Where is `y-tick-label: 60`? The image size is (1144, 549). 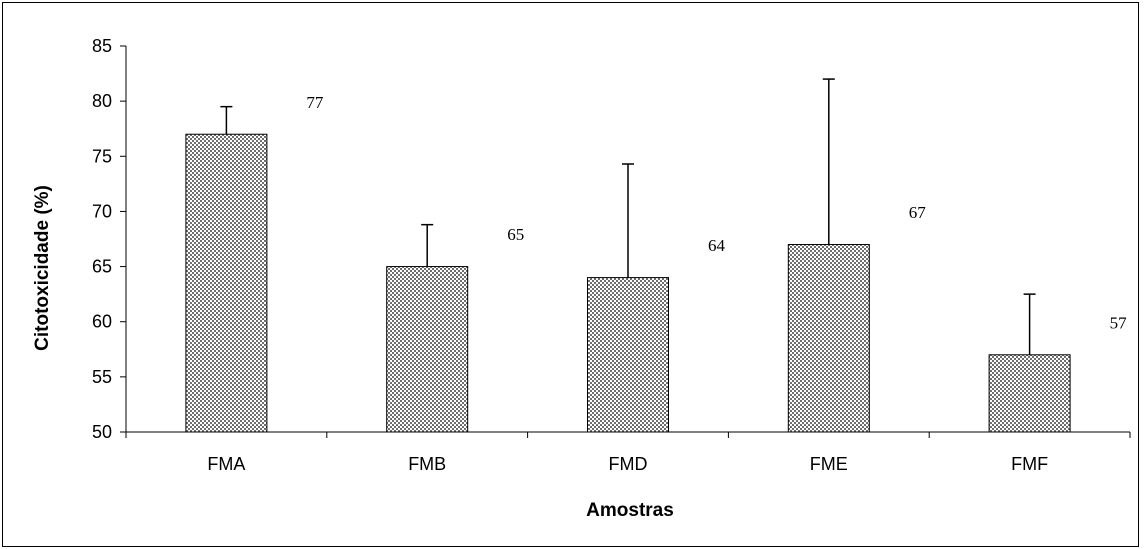 y-tick-label: 60 is located at coordinates (102, 322).